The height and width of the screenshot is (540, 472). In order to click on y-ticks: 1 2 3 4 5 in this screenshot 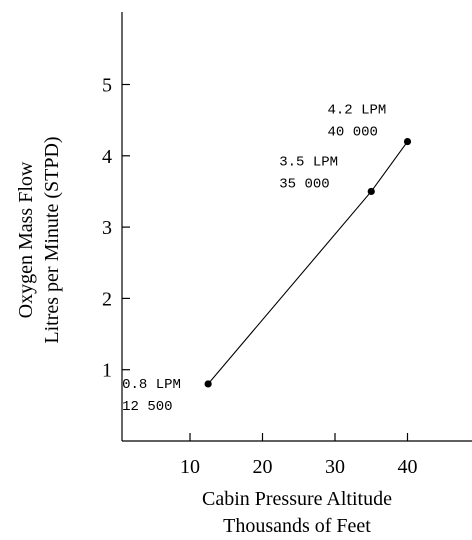, I will do `click(116, 228)`.